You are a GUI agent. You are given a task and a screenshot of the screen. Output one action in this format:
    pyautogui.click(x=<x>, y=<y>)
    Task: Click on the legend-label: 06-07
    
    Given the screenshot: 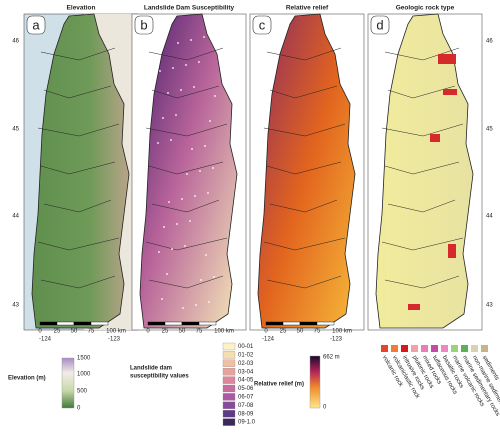 What is the action you would take?
    pyautogui.click(x=246, y=397)
    